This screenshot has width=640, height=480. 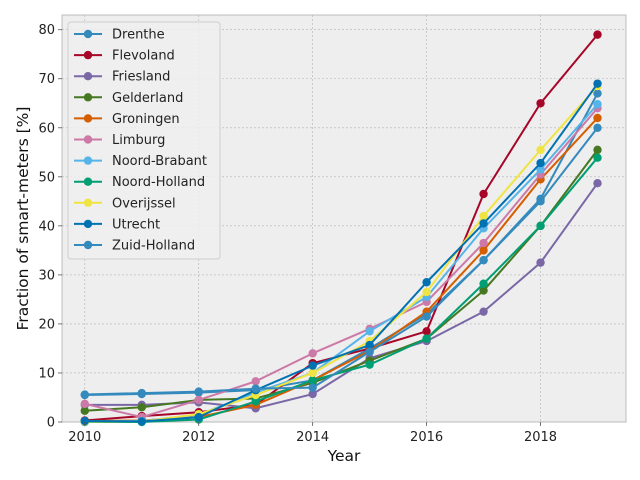 I want to click on y-tick-label: 70, so click(x=46, y=79).